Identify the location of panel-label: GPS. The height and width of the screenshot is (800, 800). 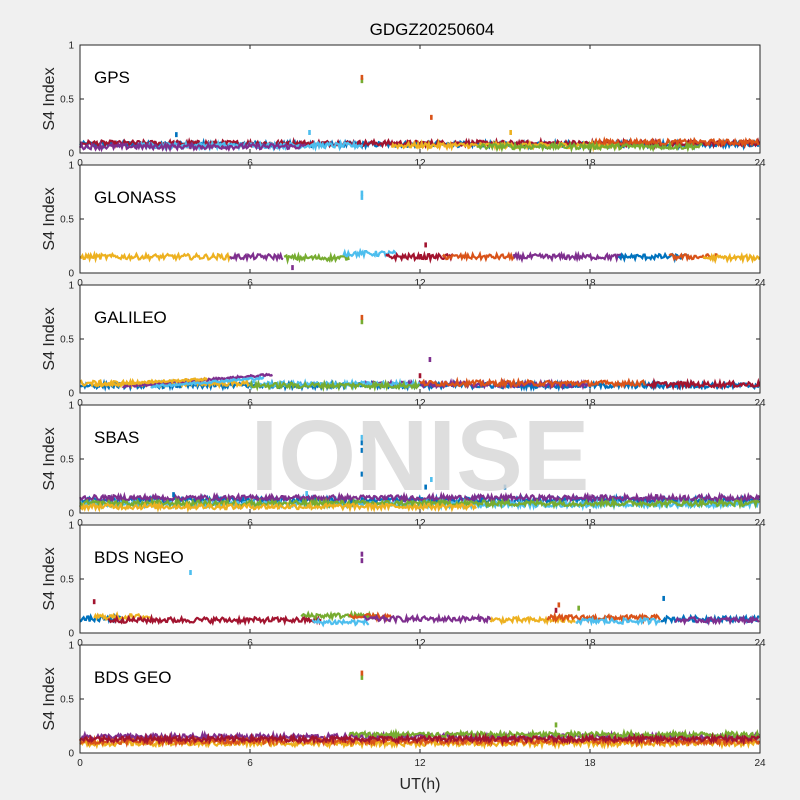
(112, 77).